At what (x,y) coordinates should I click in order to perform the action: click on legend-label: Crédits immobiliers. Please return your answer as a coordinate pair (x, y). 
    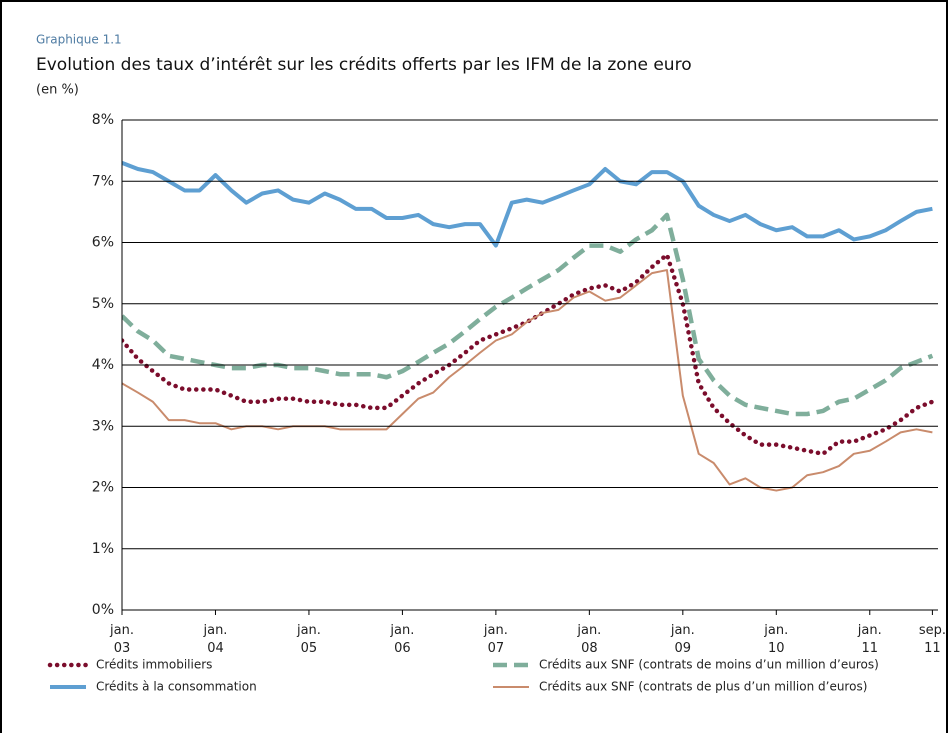
    Looking at the image, I should click on (154, 665).